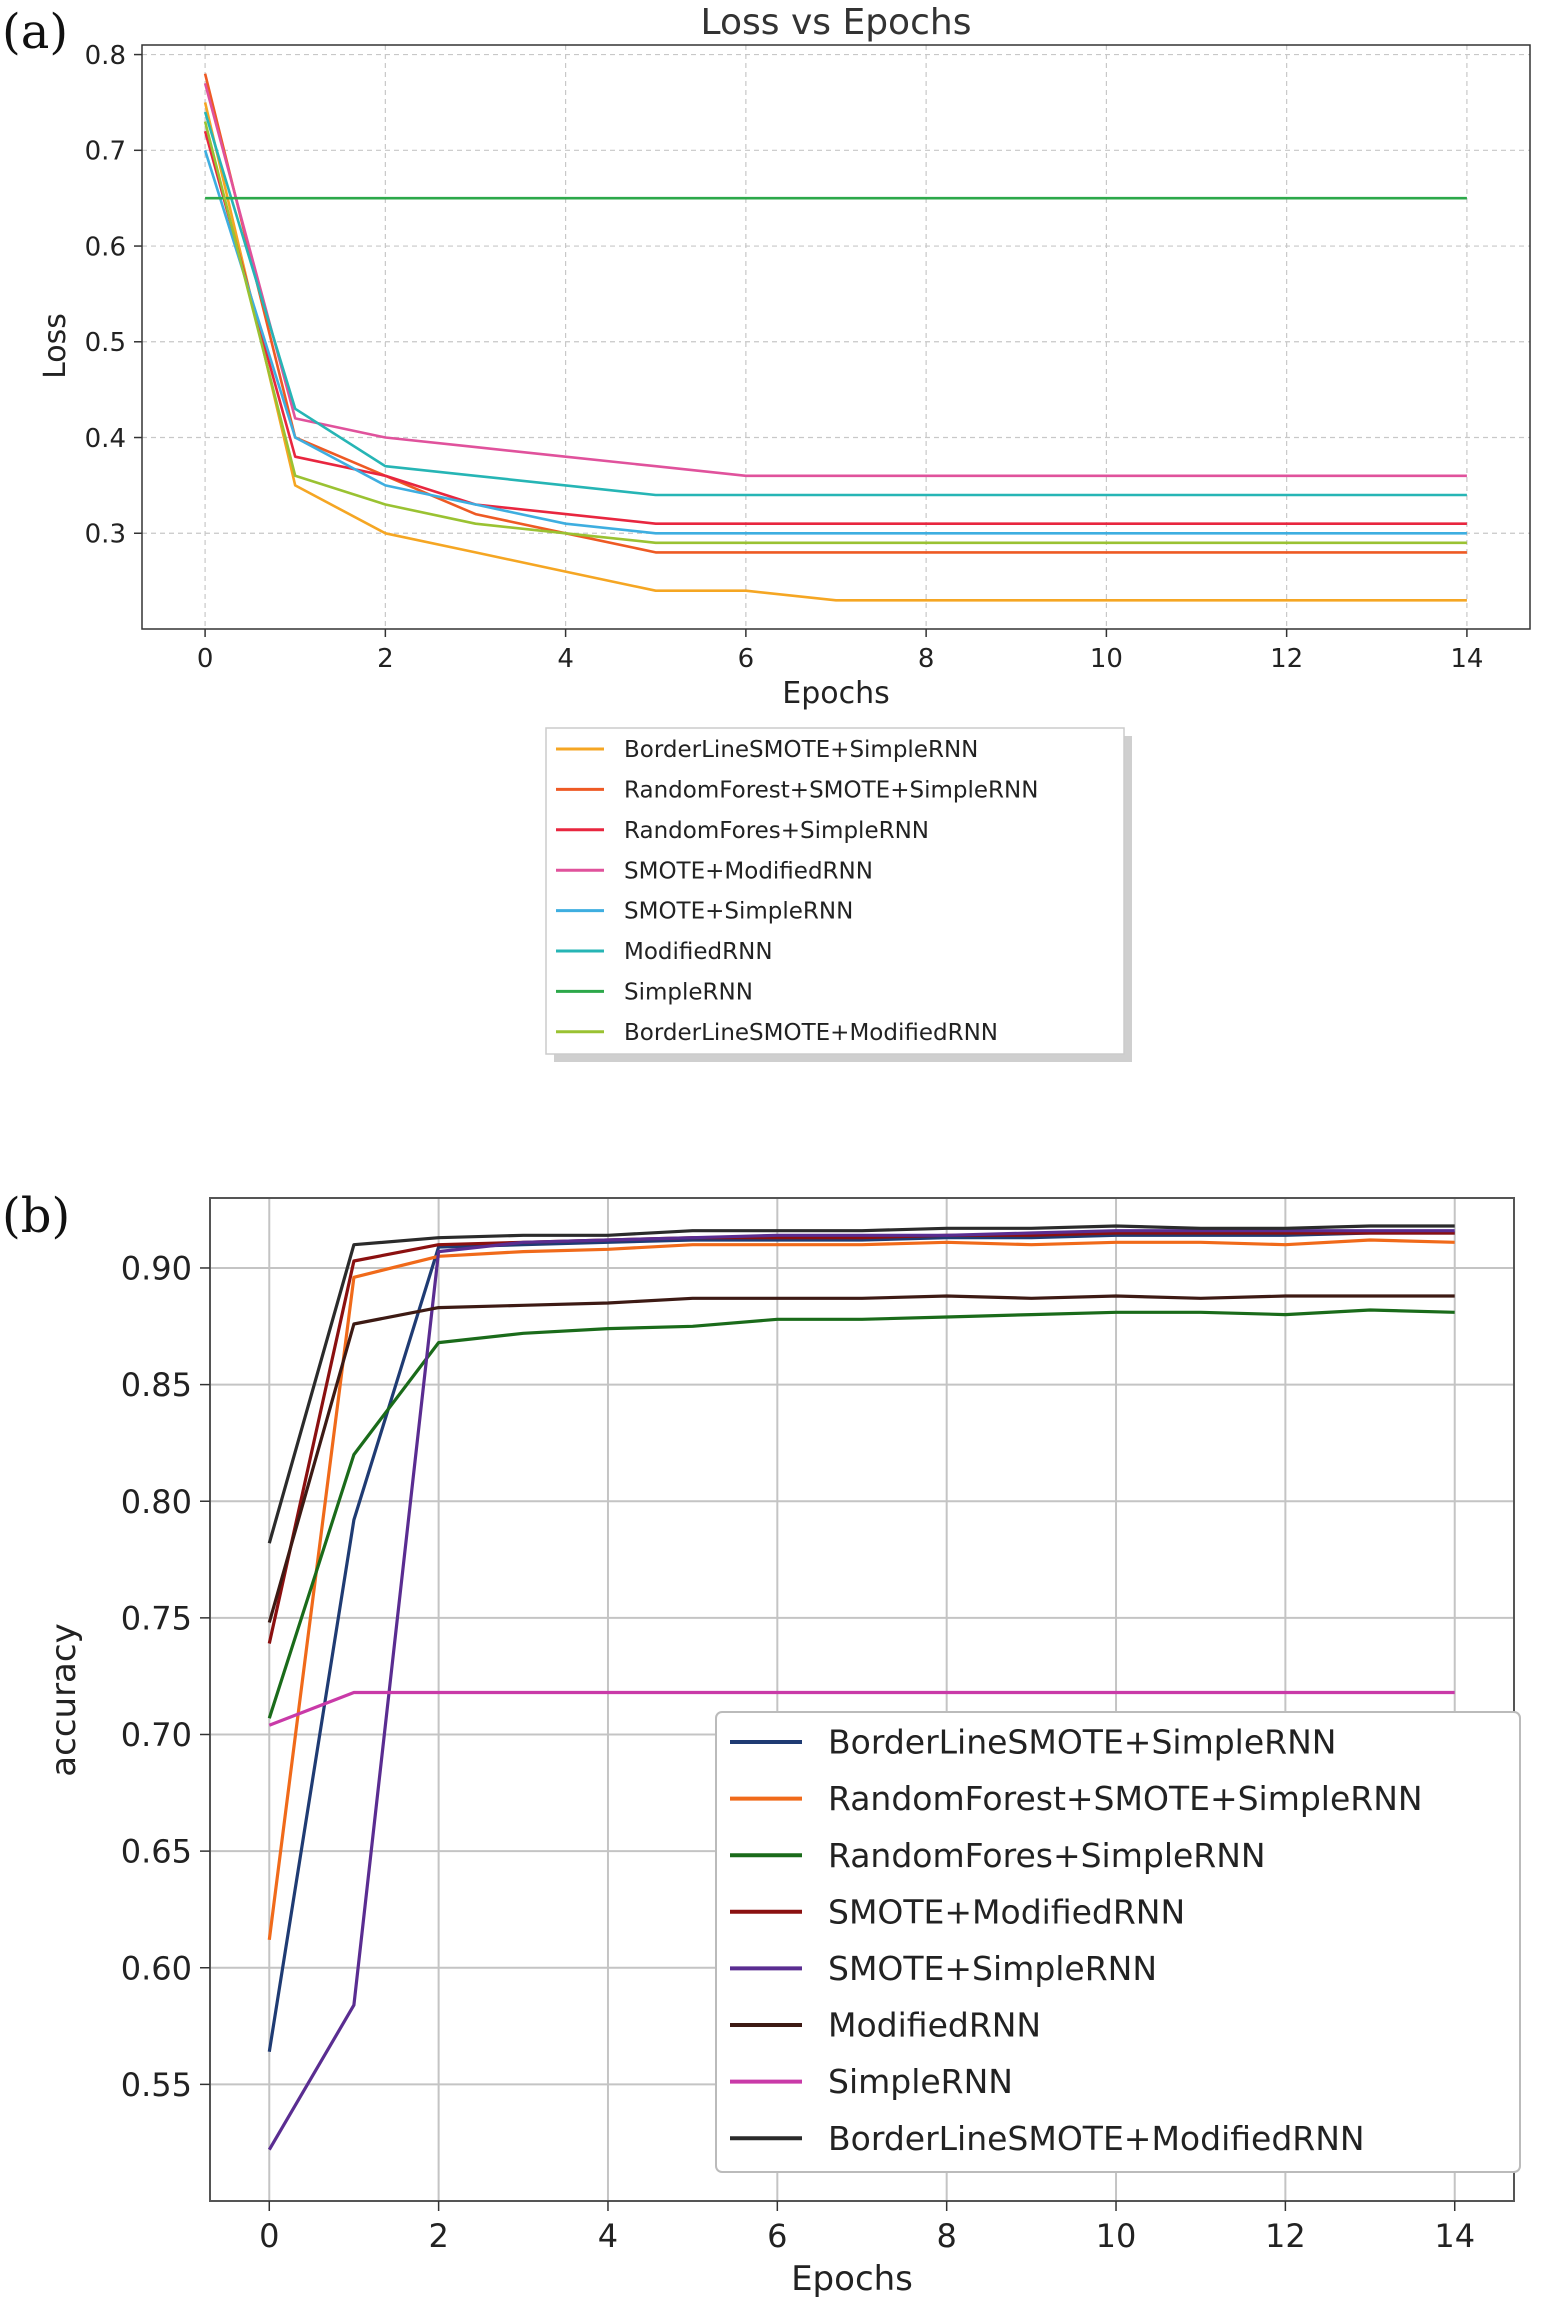 The image size is (1546, 2311). I want to click on y-tick-label: 0.75, so click(156, 1618).